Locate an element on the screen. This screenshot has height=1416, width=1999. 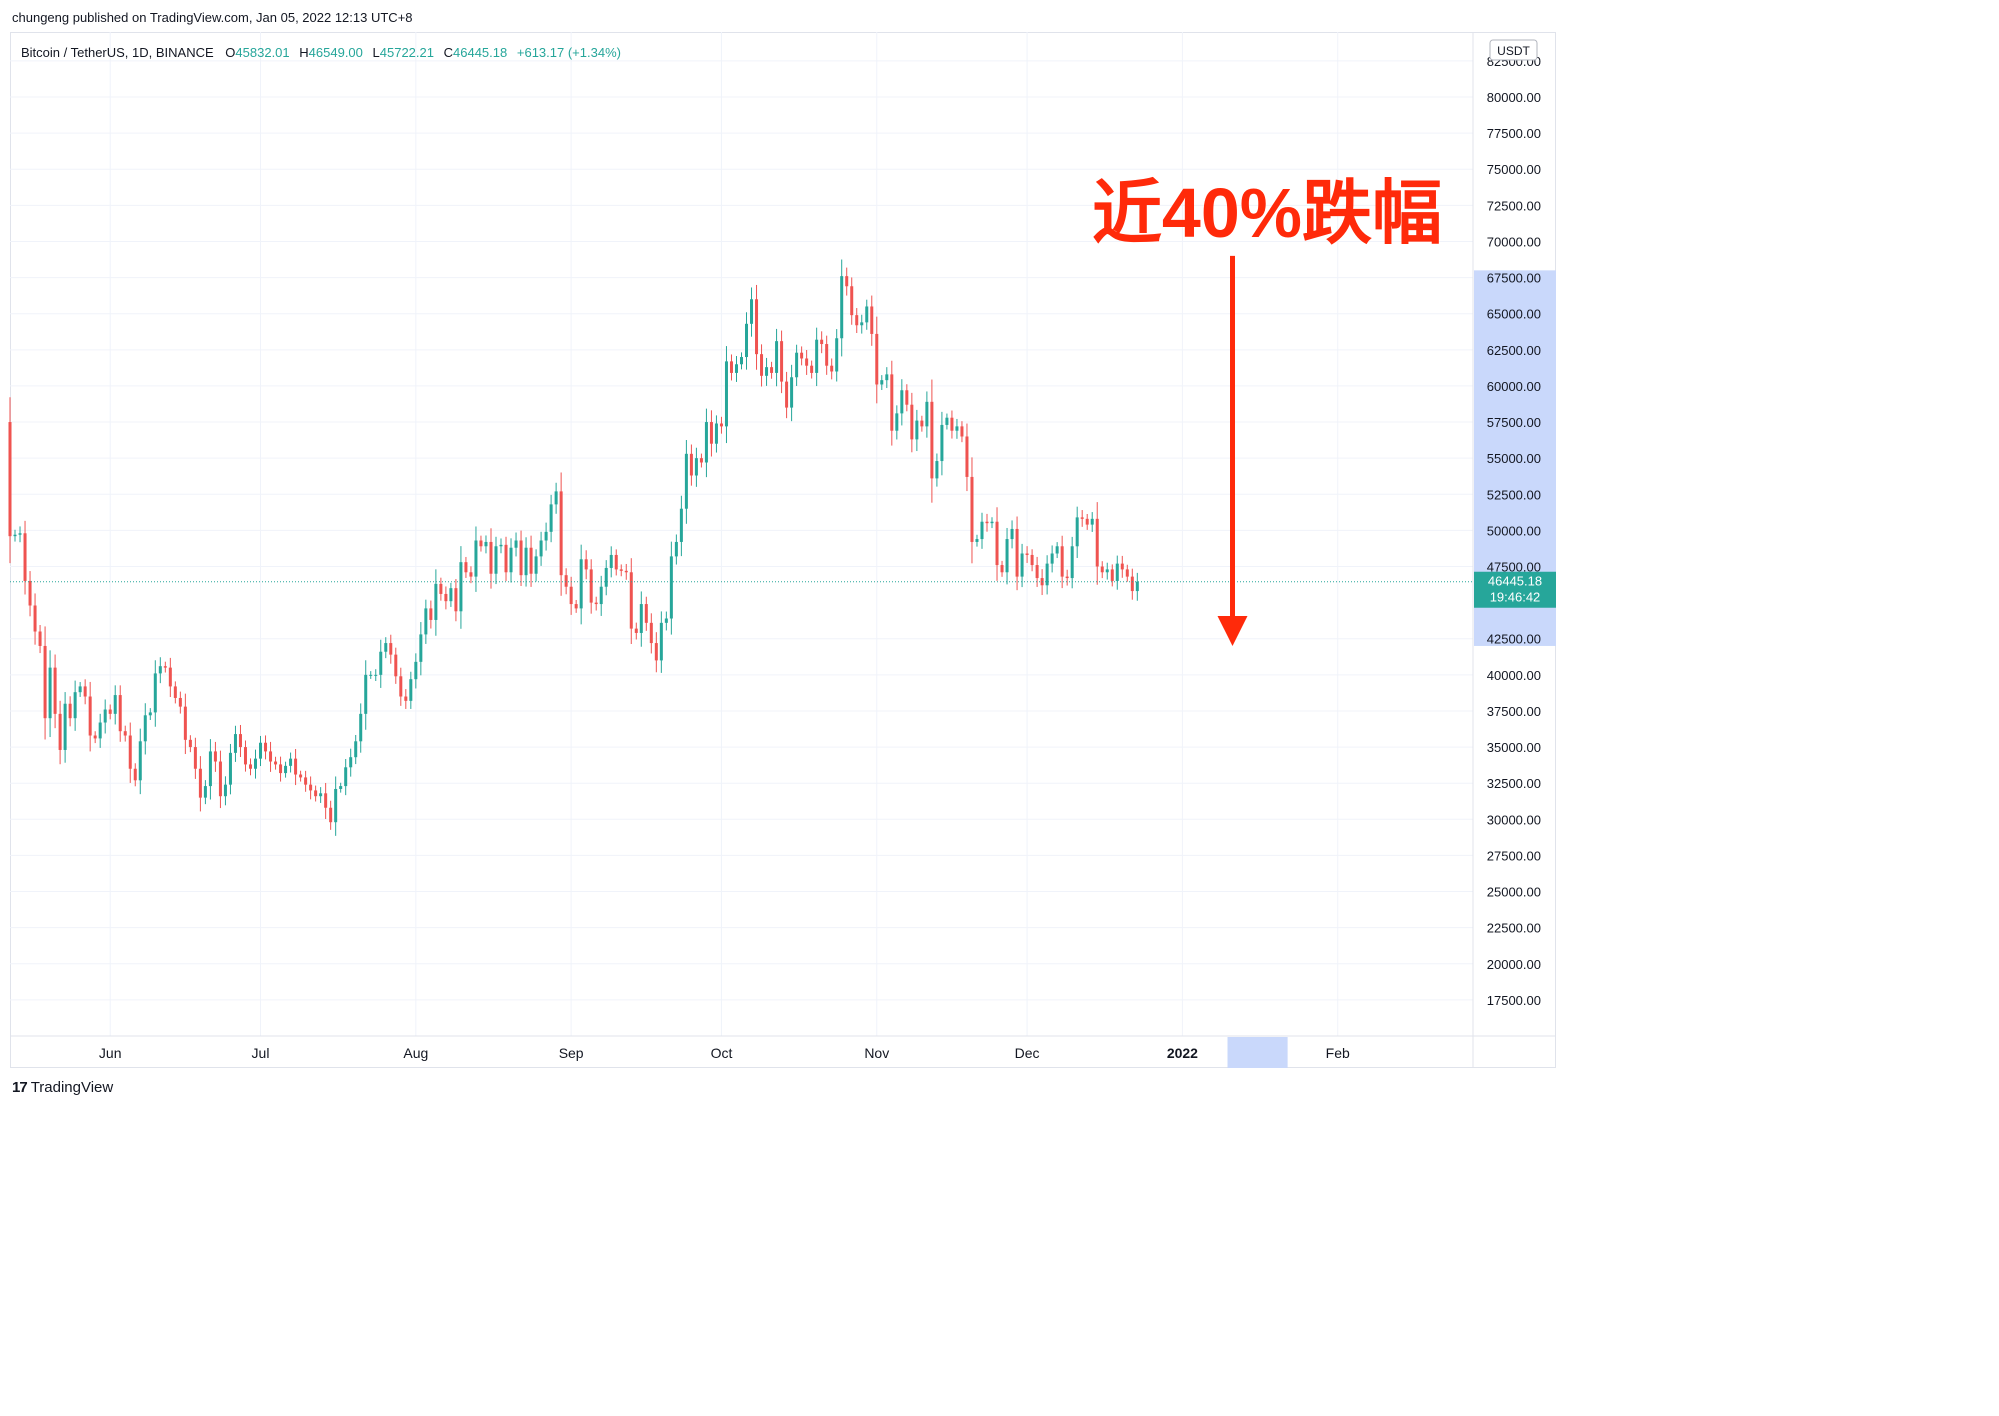
x-tick-label: Feb is located at coordinates (1338, 1053).